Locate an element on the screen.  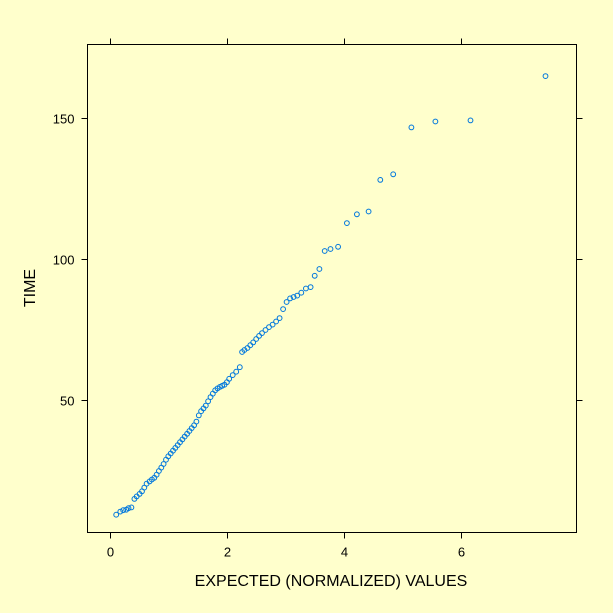
x-tick-label: 4 is located at coordinates (344, 552).